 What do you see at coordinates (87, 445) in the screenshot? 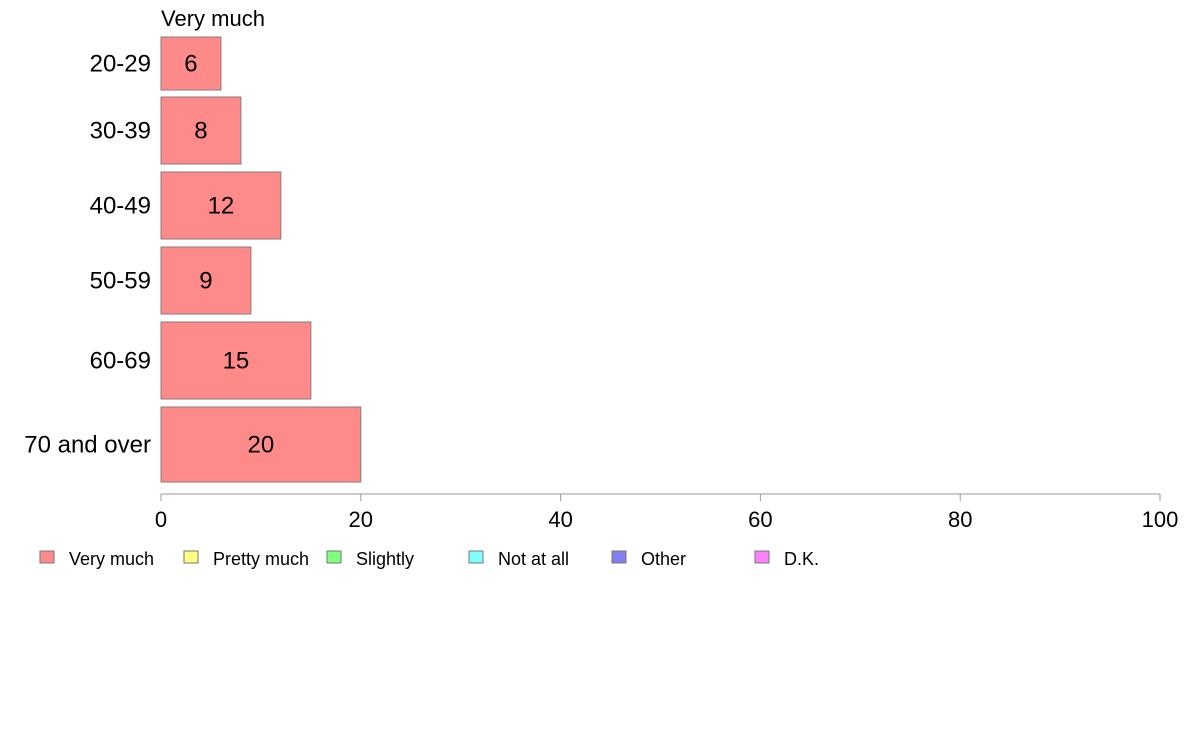
I see `category-label: 70 and over` at bounding box center [87, 445].